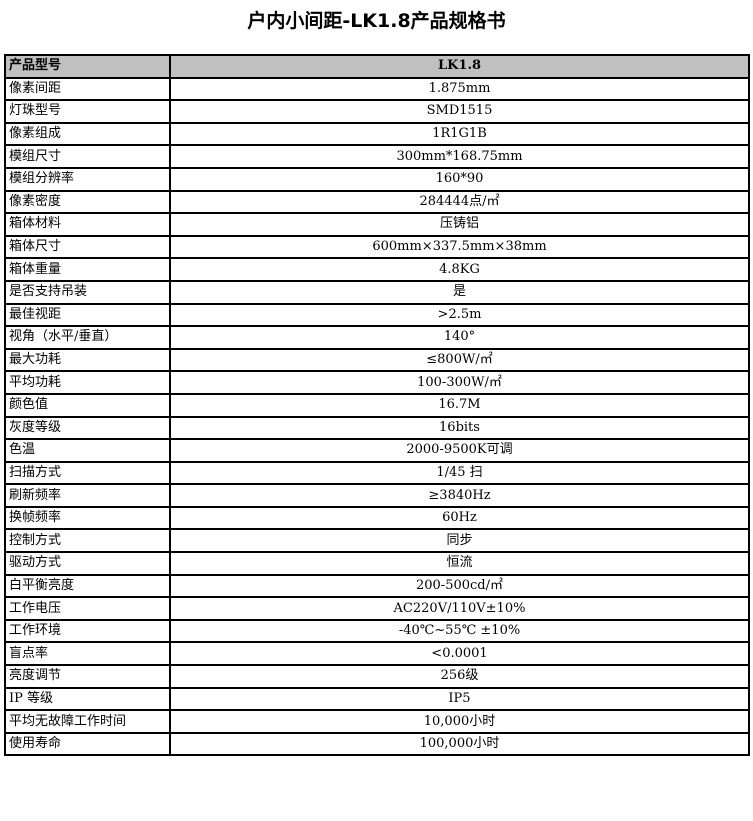 This screenshot has width=753, height=821. Describe the element at coordinates (87, 179) in the screenshot. I see `spec-label: 模组分辨率` at that location.